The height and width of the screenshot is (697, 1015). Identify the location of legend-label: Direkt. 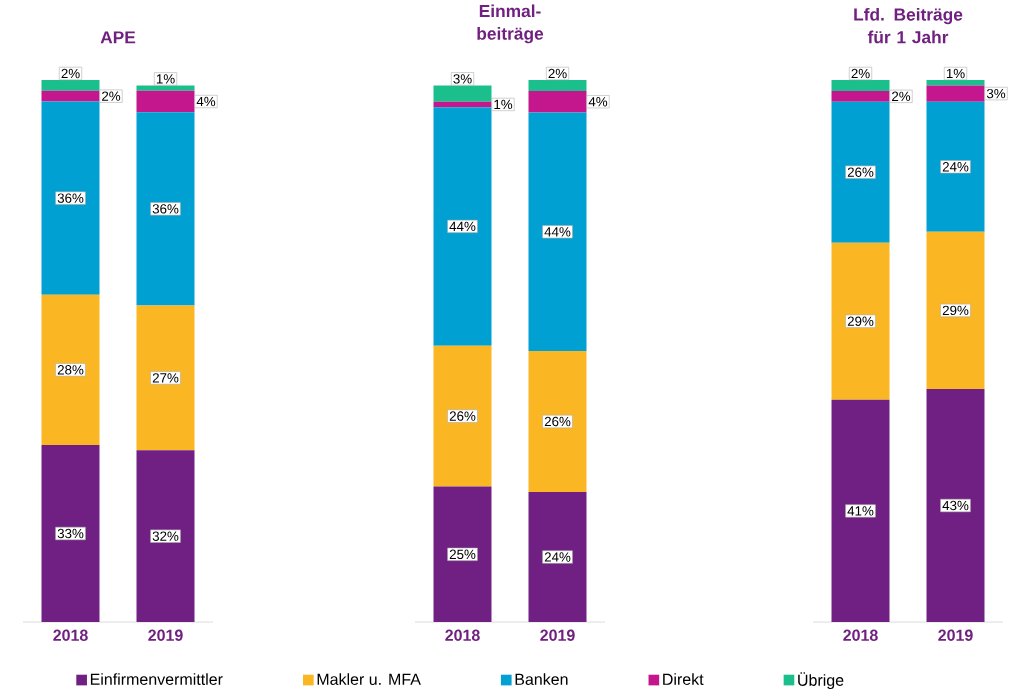
(683, 679).